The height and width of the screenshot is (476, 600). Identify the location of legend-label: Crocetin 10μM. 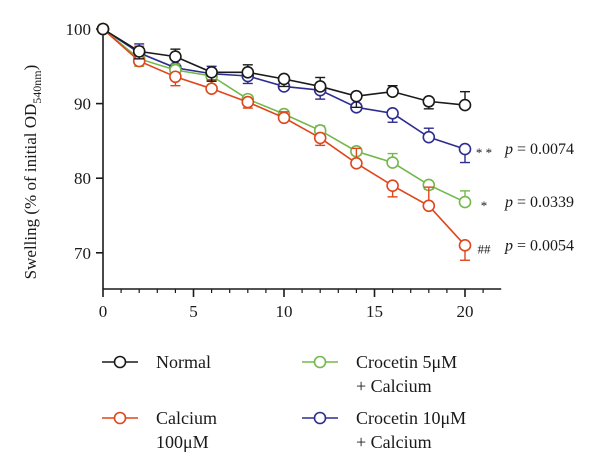
(411, 418).